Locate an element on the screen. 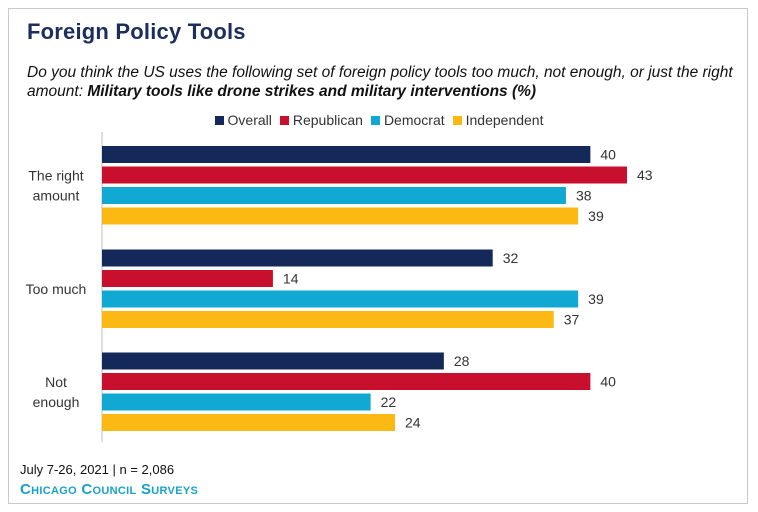  legend-item-republican: Republican is located at coordinates (321, 120).